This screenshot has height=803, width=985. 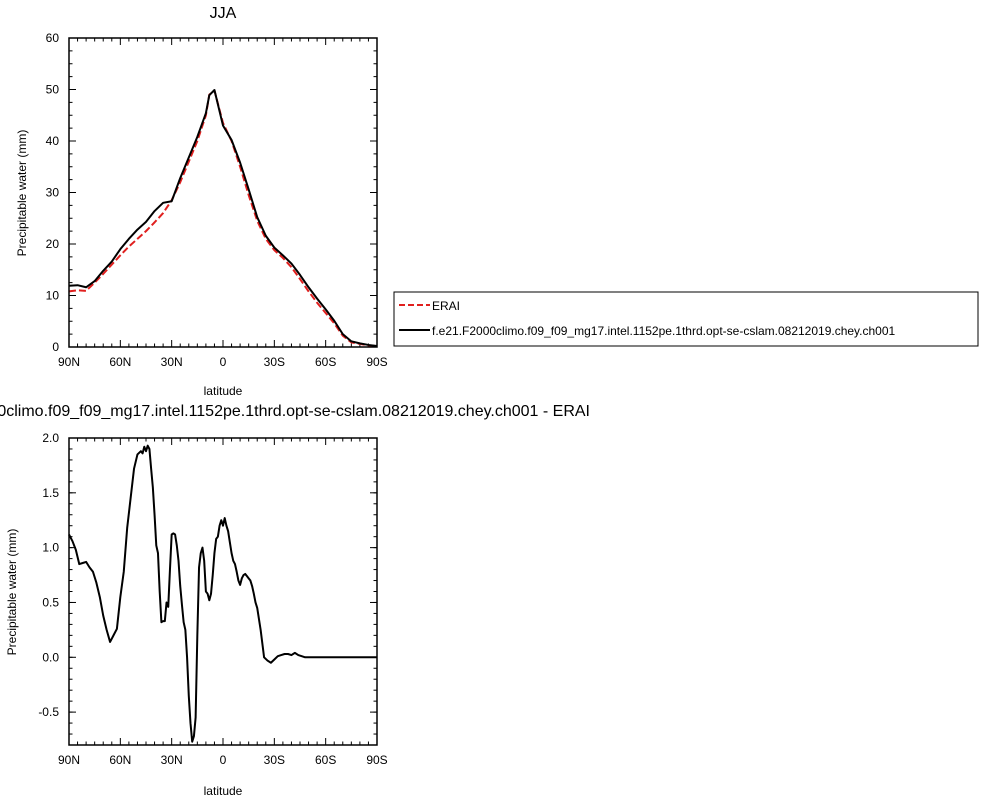 What do you see at coordinates (376, 362) in the screenshot?
I see `top-x-tick-label: 90S` at bounding box center [376, 362].